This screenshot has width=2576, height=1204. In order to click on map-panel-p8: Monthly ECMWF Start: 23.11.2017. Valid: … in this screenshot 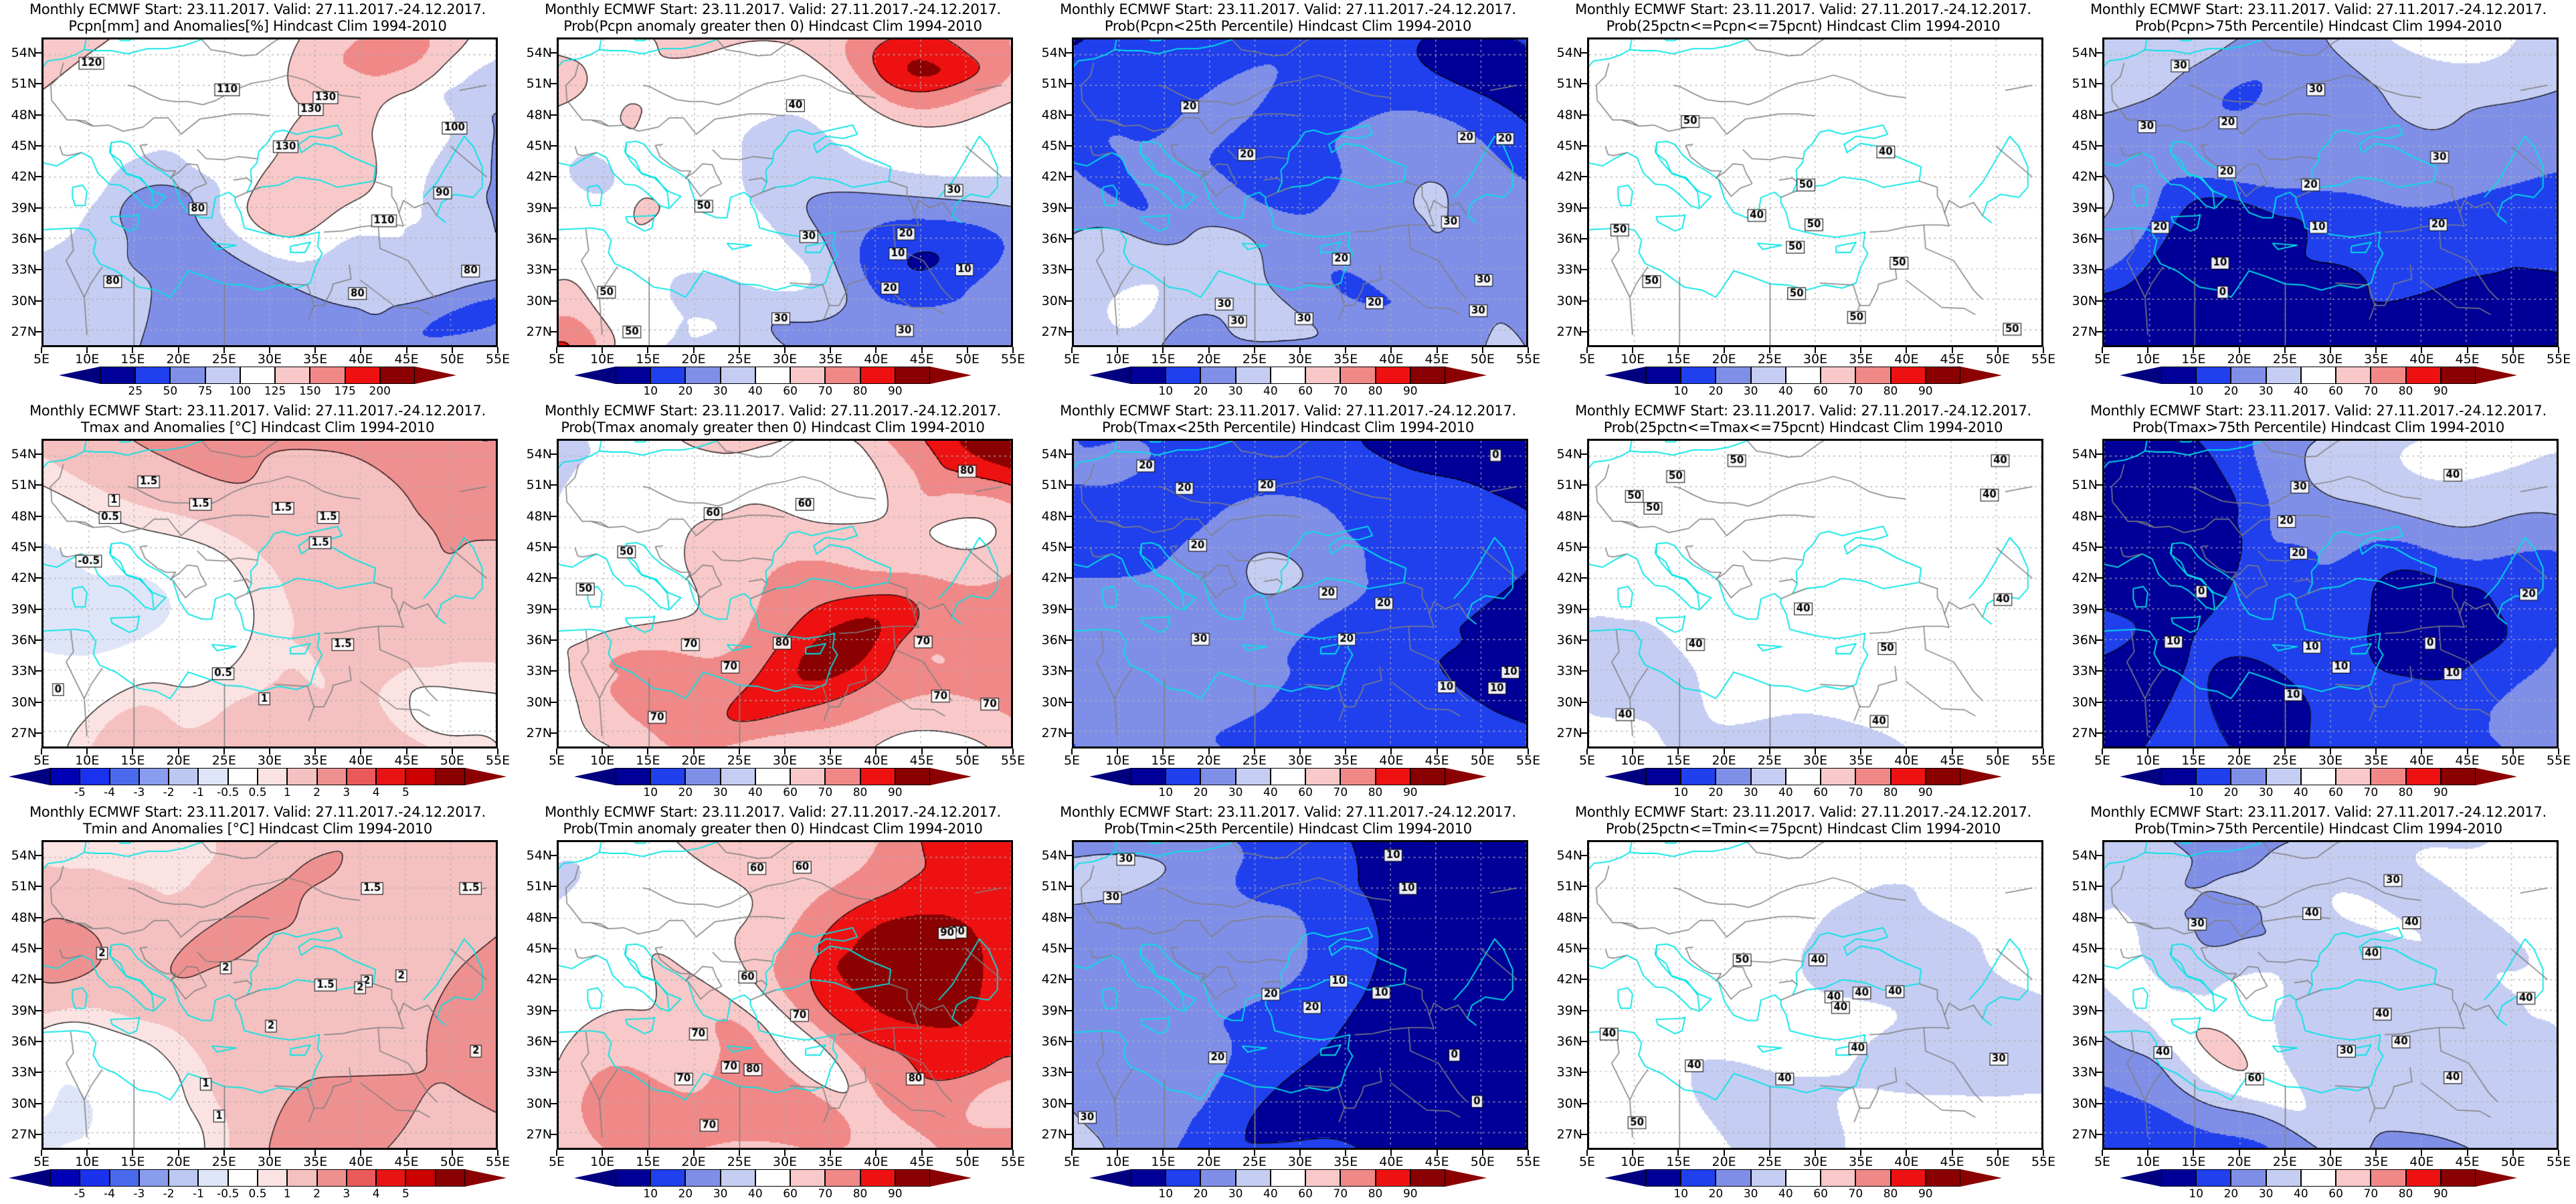, I will do `click(1288, 602)`.